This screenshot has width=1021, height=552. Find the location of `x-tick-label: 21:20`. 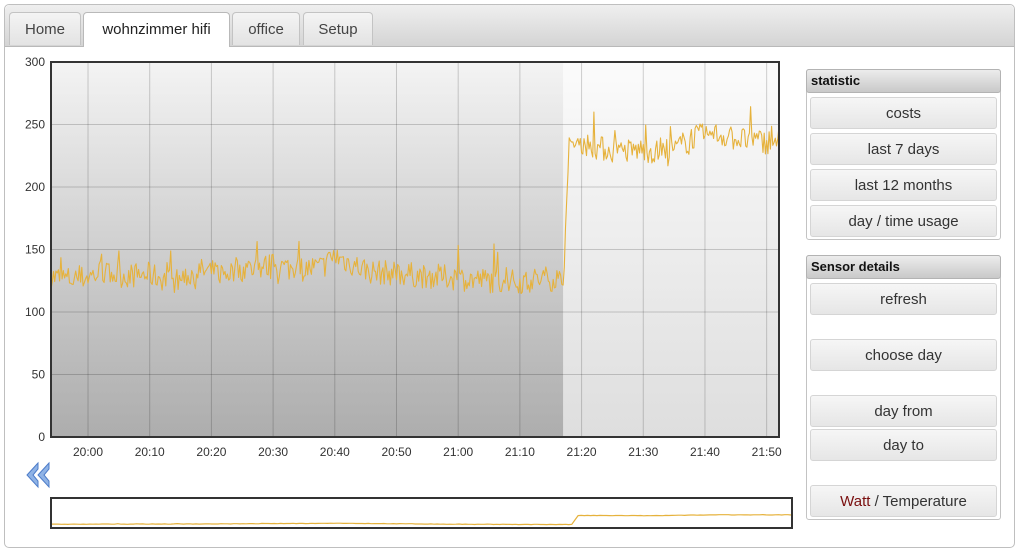

x-tick-label: 21:20 is located at coordinates (582, 452).